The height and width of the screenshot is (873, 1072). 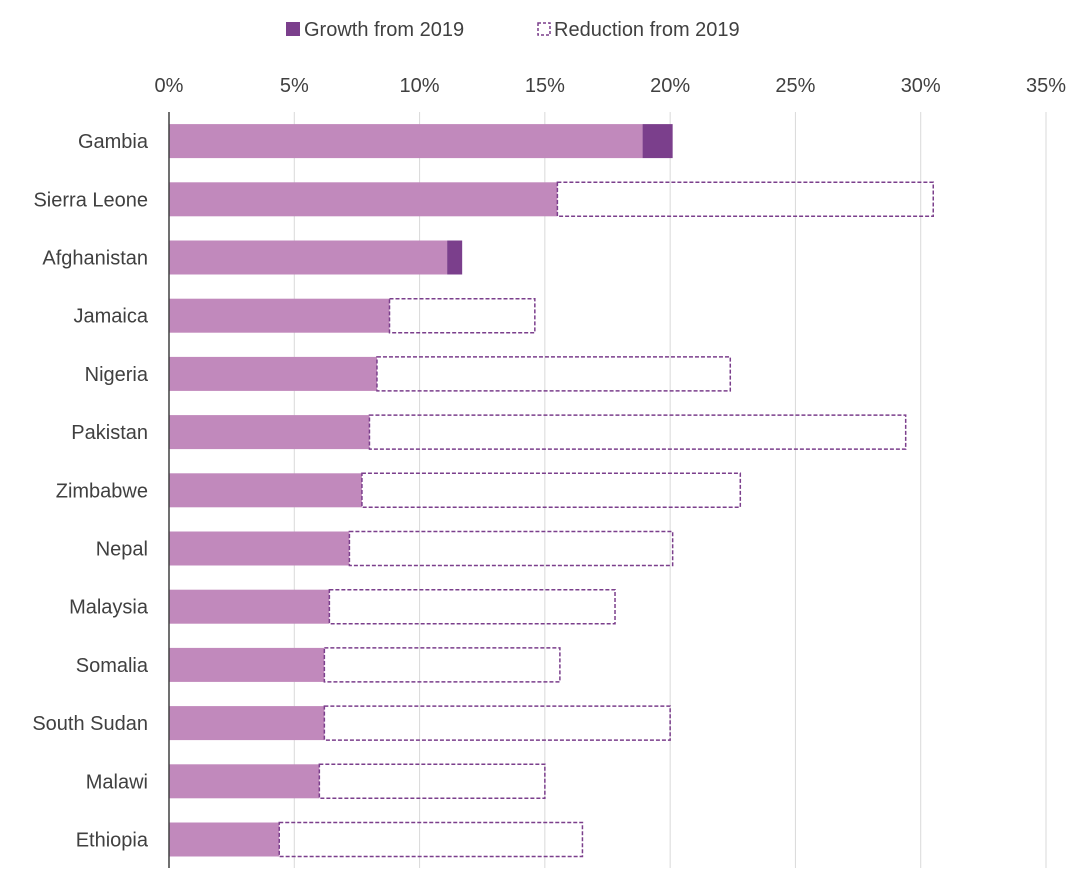 I want to click on x-axis-ticks: 0% 5% 10% 15% 20% 25% 30% 35%, so click(x=611, y=86).